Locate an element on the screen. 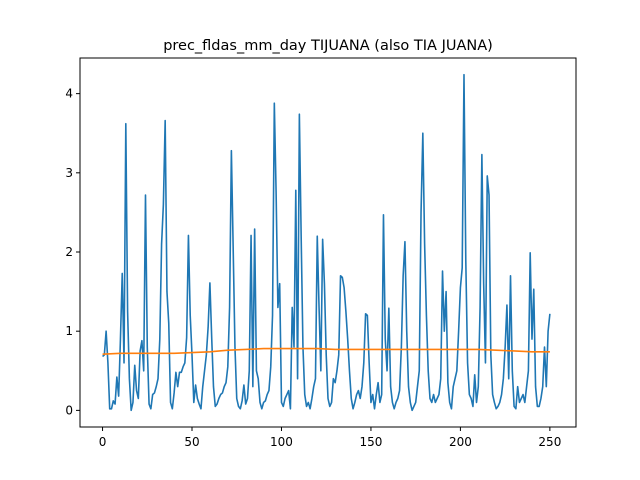 The height and width of the screenshot is (480, 640). y-tick-label: 2 is located at coordinates (69, 252).